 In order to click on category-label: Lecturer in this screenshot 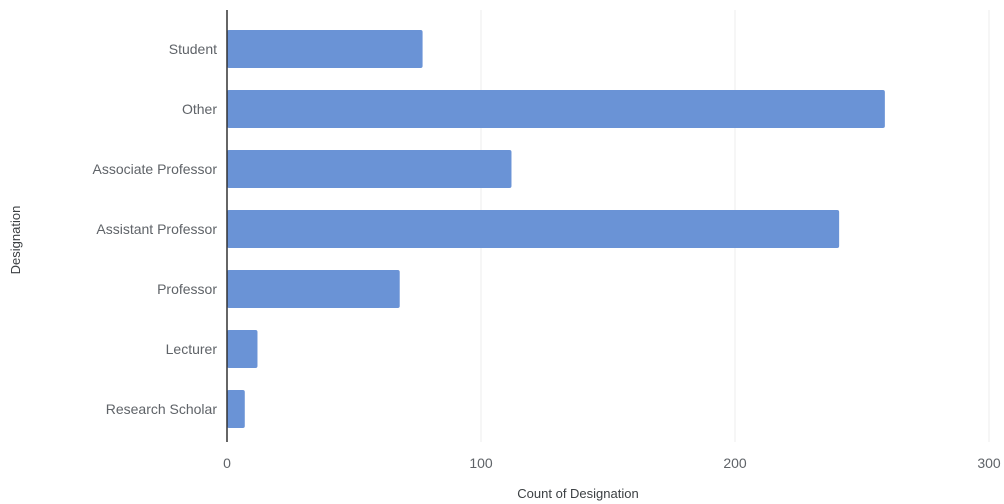, I will do `click(192, 349)`.